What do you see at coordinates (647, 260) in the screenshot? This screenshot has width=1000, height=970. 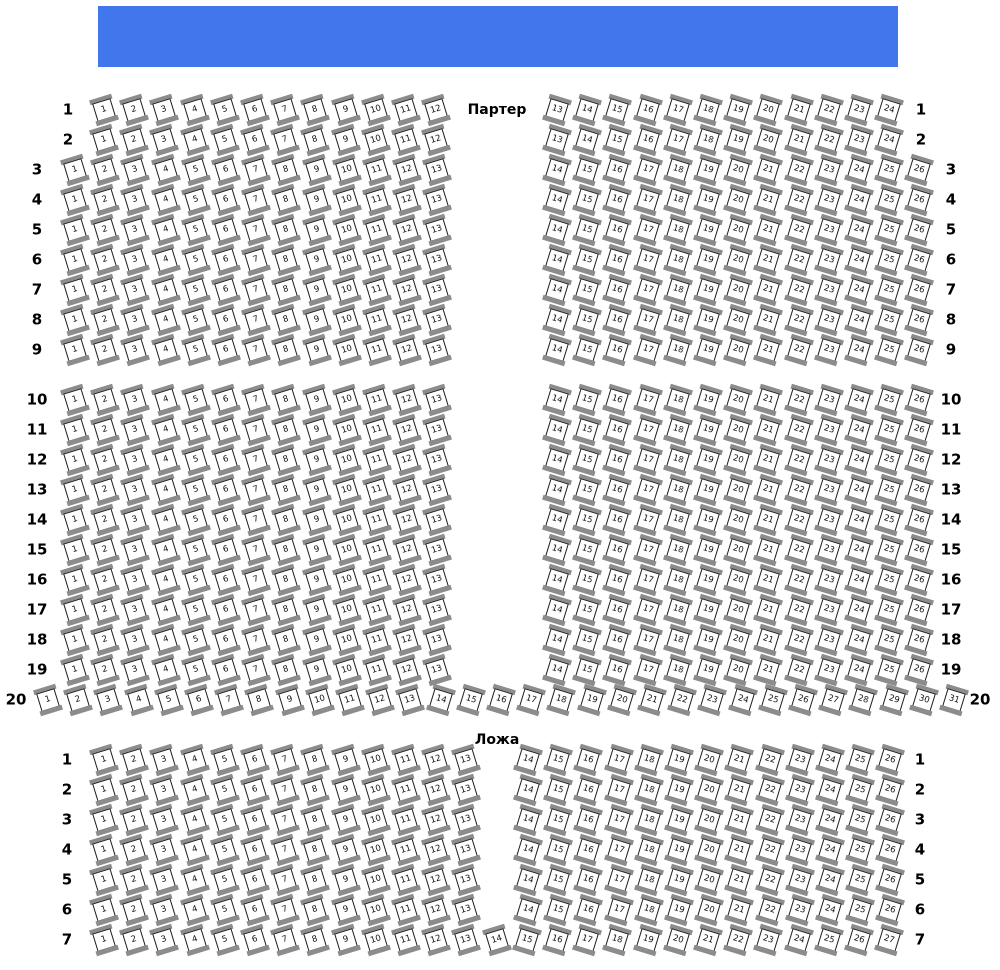 I see `seat: 17` at bounding box center [647, 260].